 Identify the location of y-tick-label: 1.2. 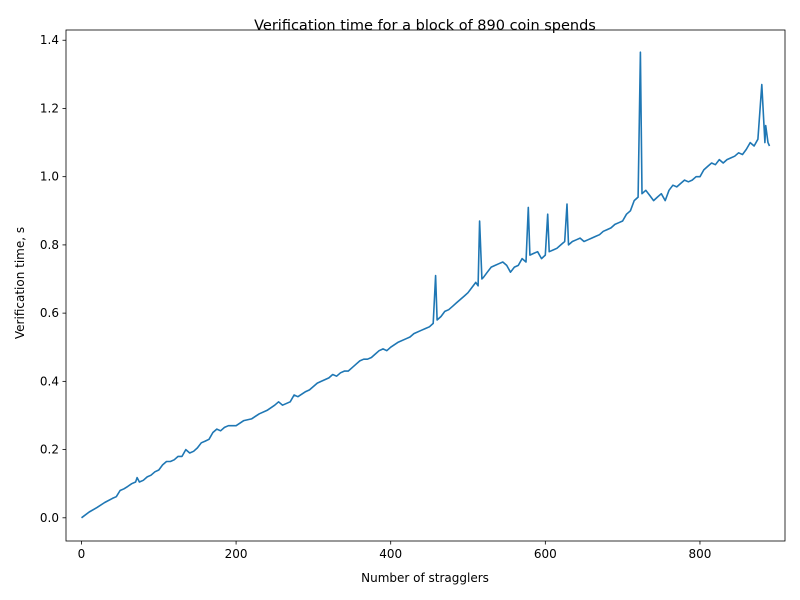
(49, 108).